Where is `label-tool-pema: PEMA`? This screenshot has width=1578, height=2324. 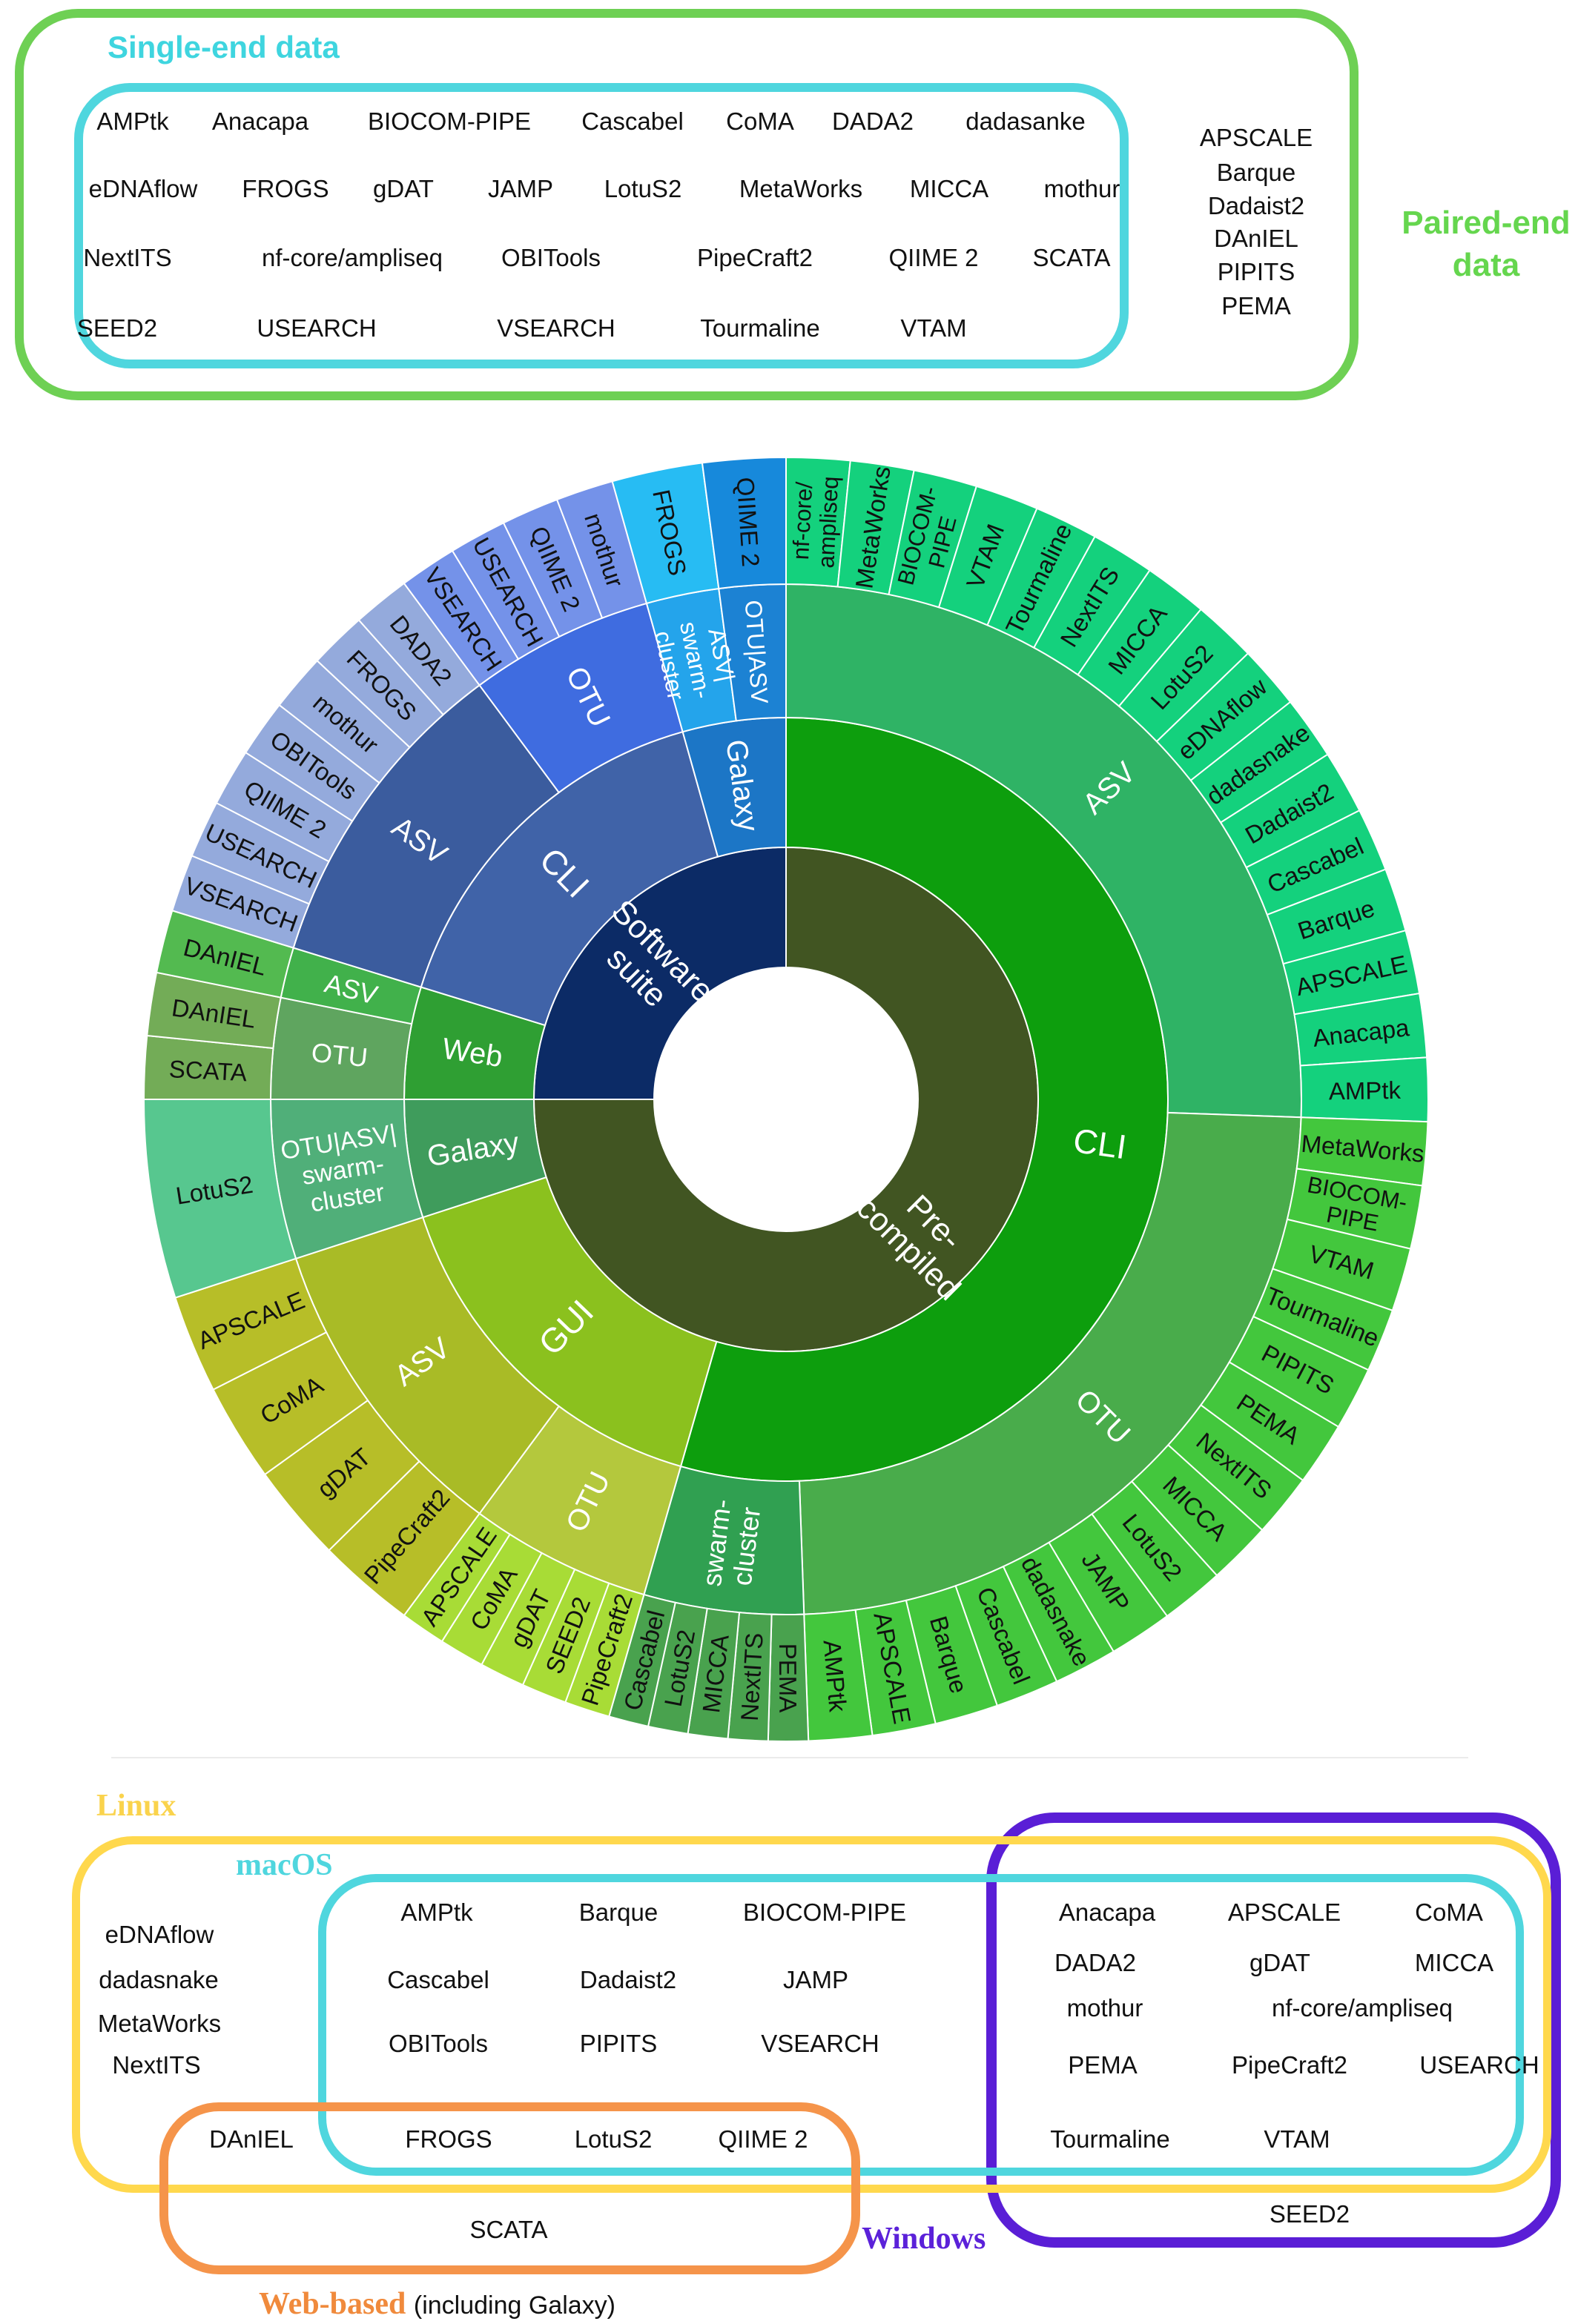 label-tool-pema: PEMA is located at coordinates (788, 1678).